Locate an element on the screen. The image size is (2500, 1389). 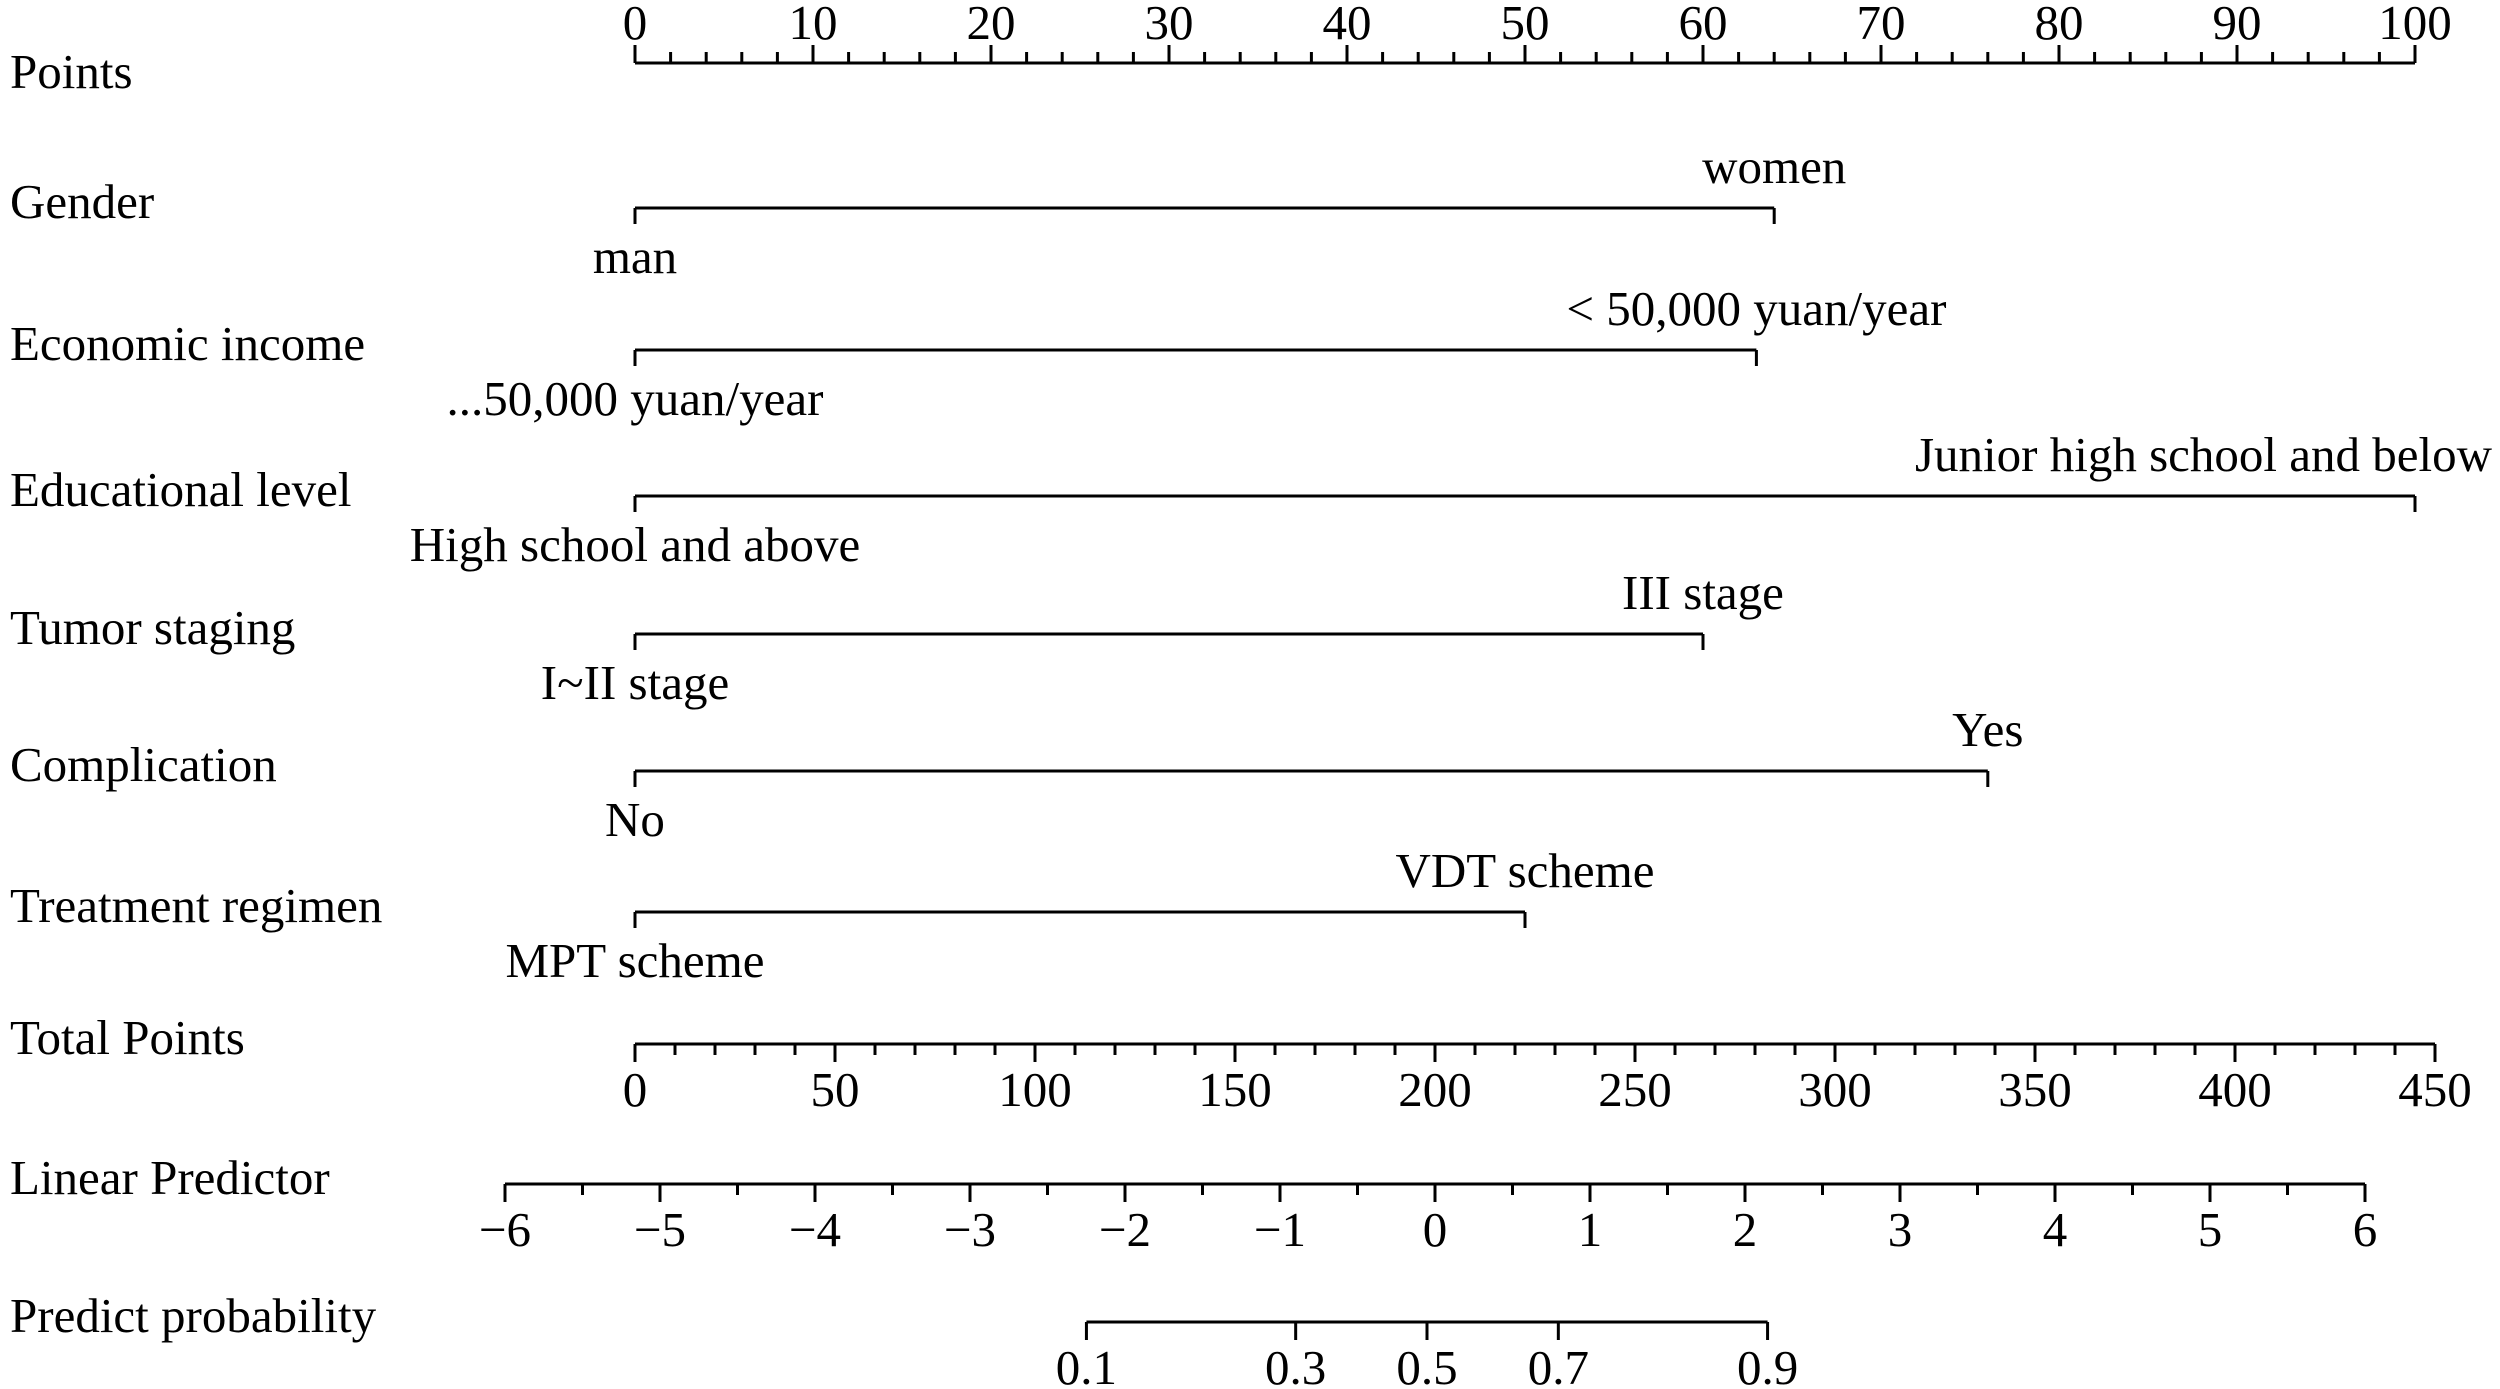
row-label-linear-predictor: Linear Predictor is located at coordinates (170, 1177).